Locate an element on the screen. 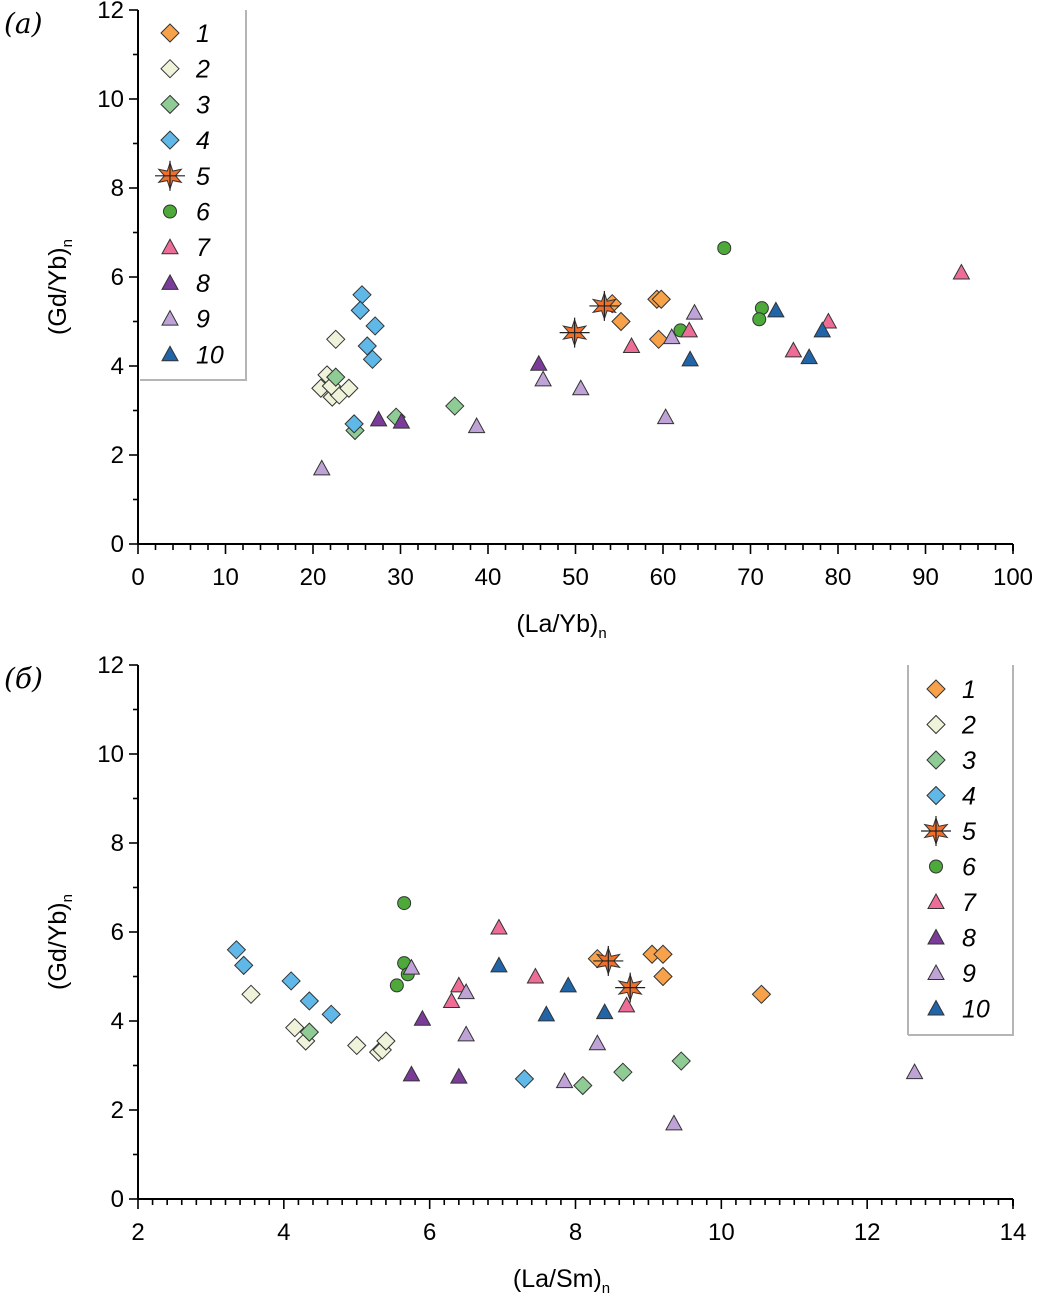 This screenshot has height=1298, width=1039. legend-label-6: 6 is located at coordinates (203, 213).